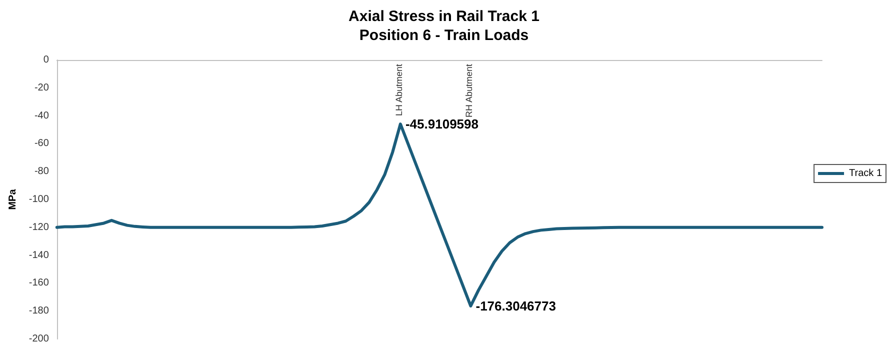  Describe the element at coordinates (39, 199) in the screenshot. I see `y-tick-label: -100` at that location.